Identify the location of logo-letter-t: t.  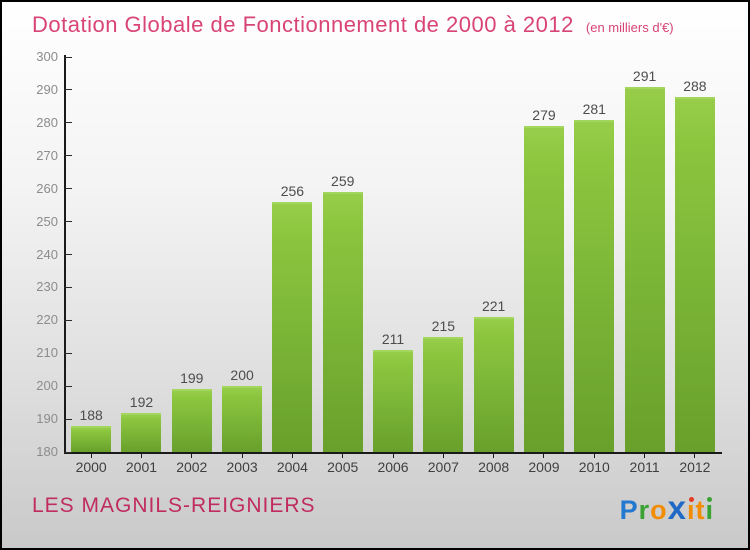
(700, 510).